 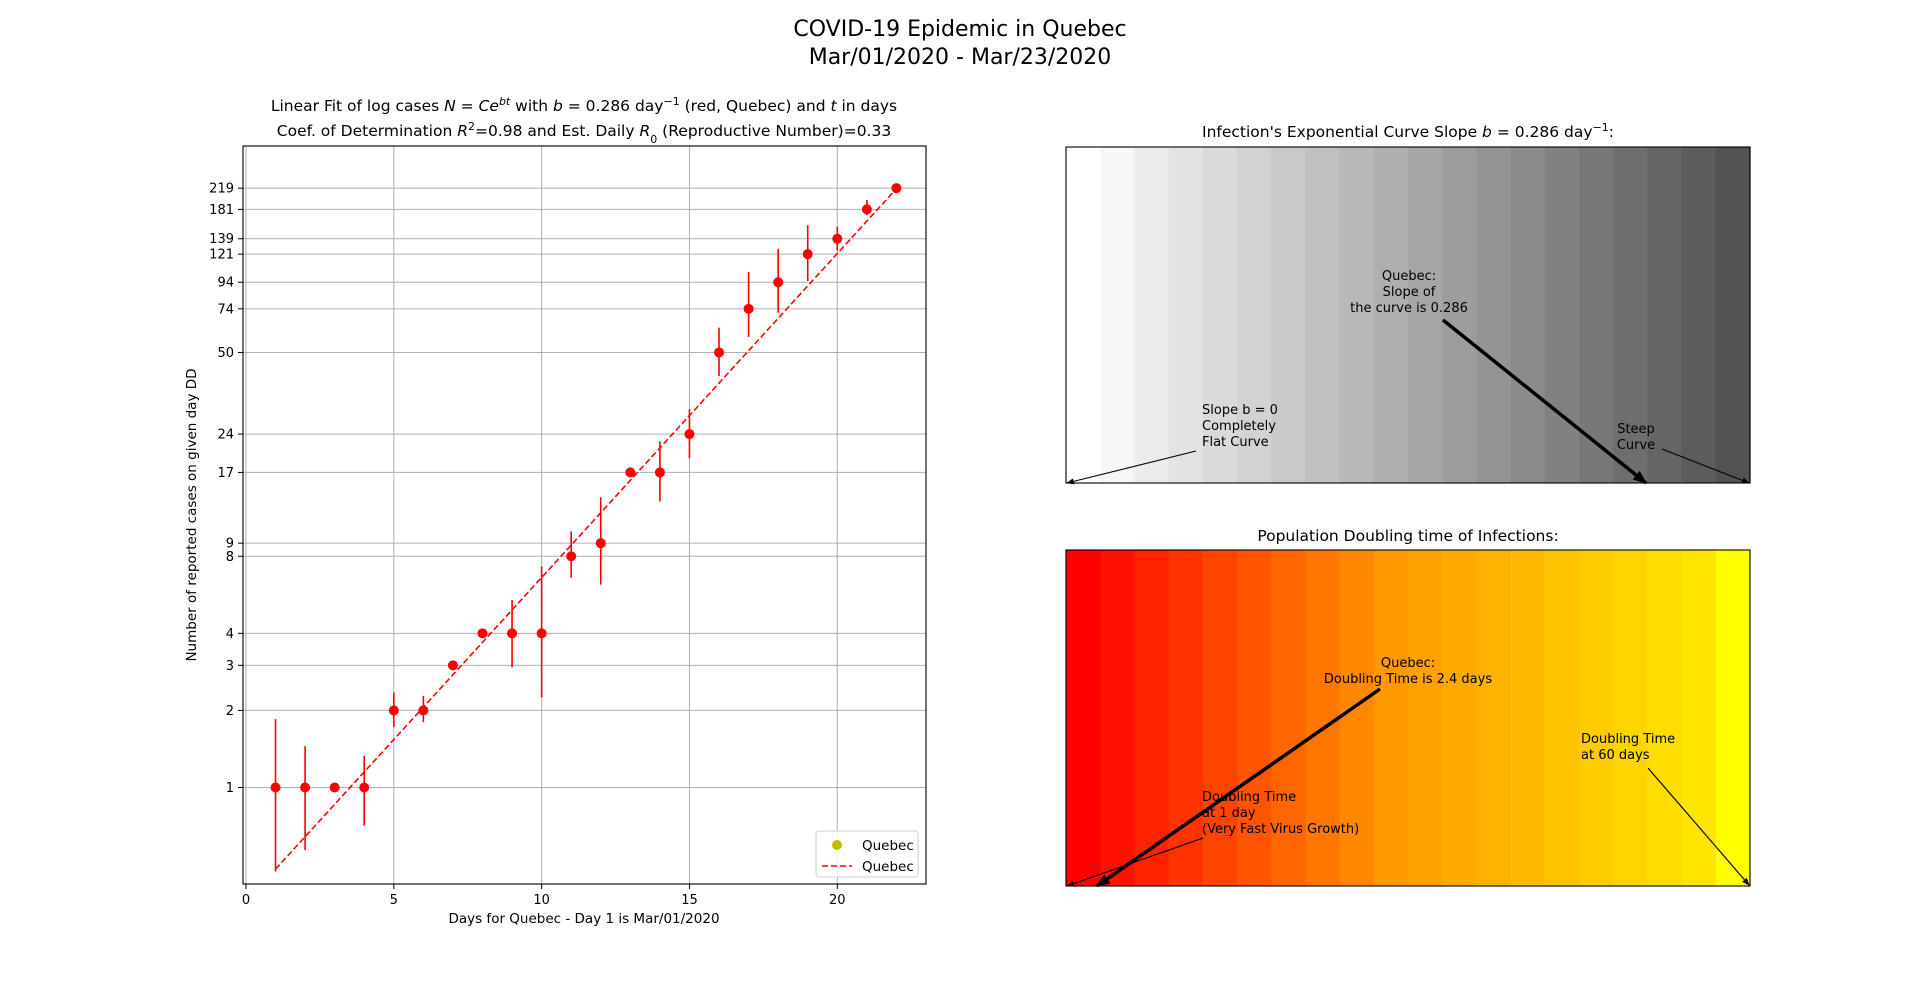 What do you see at coordinates (221, 255) in the screenshot?
I see `y-tick-label: 121` at bounding box center [221, 255].